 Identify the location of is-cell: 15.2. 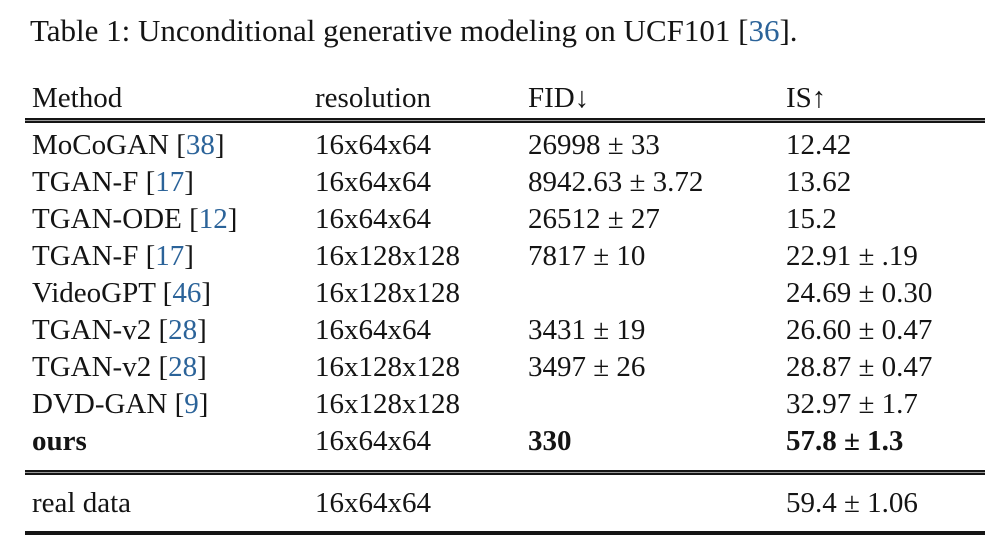
(811, 219).